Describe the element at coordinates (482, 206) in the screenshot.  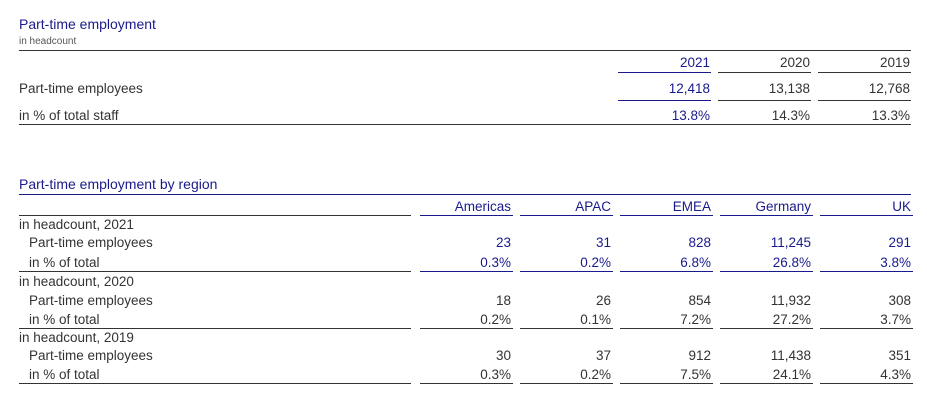
I see `region-header-americas: Americas` at that location.